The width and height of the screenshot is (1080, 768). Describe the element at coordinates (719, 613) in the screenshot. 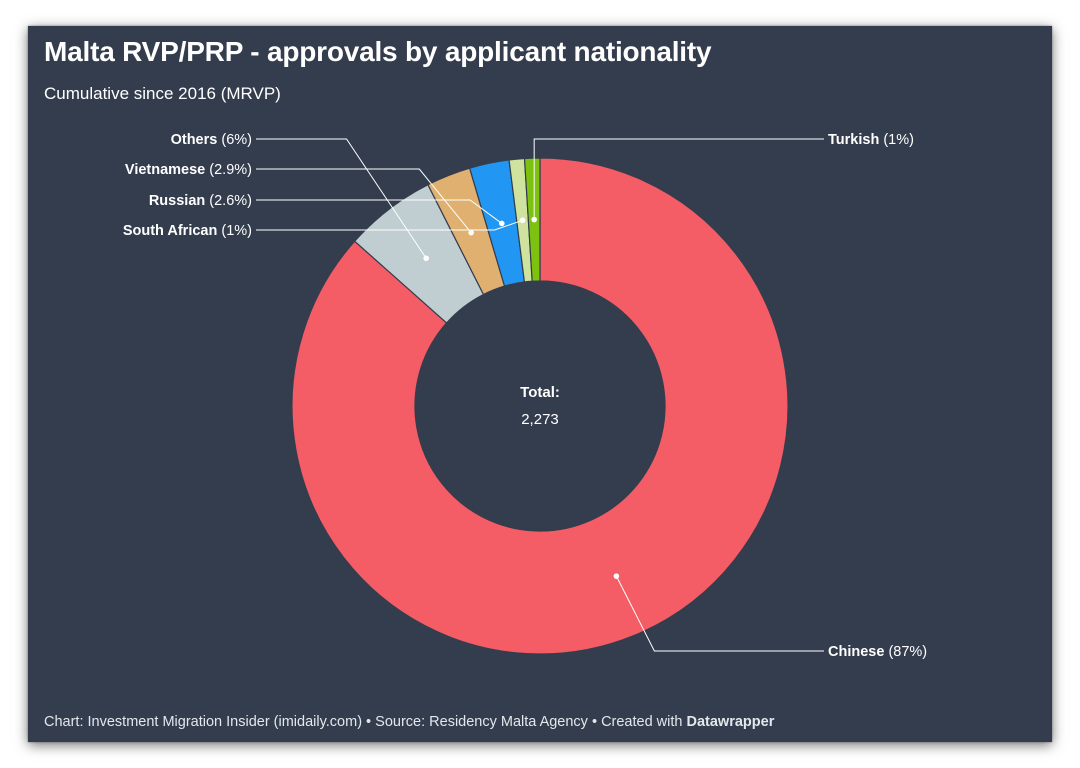

I see `leader-line-chinese` at that location.